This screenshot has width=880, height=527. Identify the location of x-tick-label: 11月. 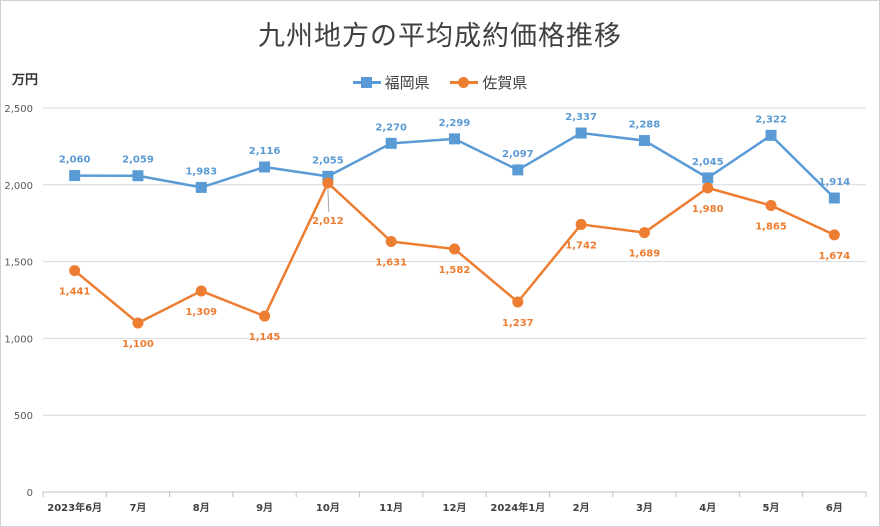
(391, 508).